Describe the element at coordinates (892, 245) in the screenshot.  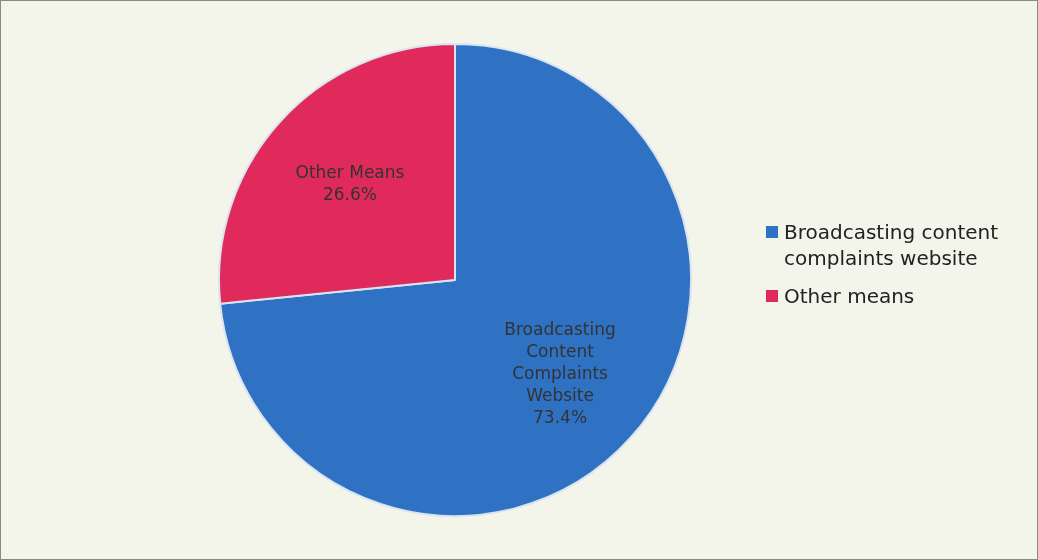
I see `legend-label: Broadcasting content complaints website` at that location.